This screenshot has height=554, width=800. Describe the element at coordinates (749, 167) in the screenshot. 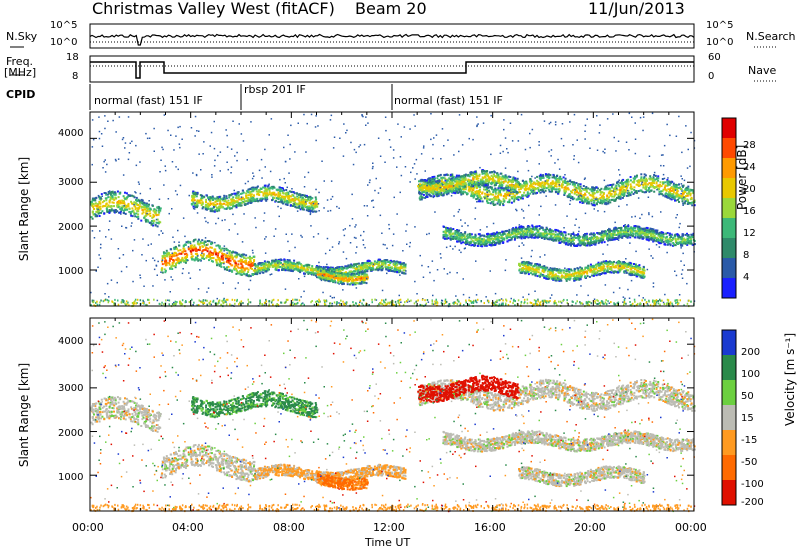

I see `power-cbar-tick-24: 24` at that location.